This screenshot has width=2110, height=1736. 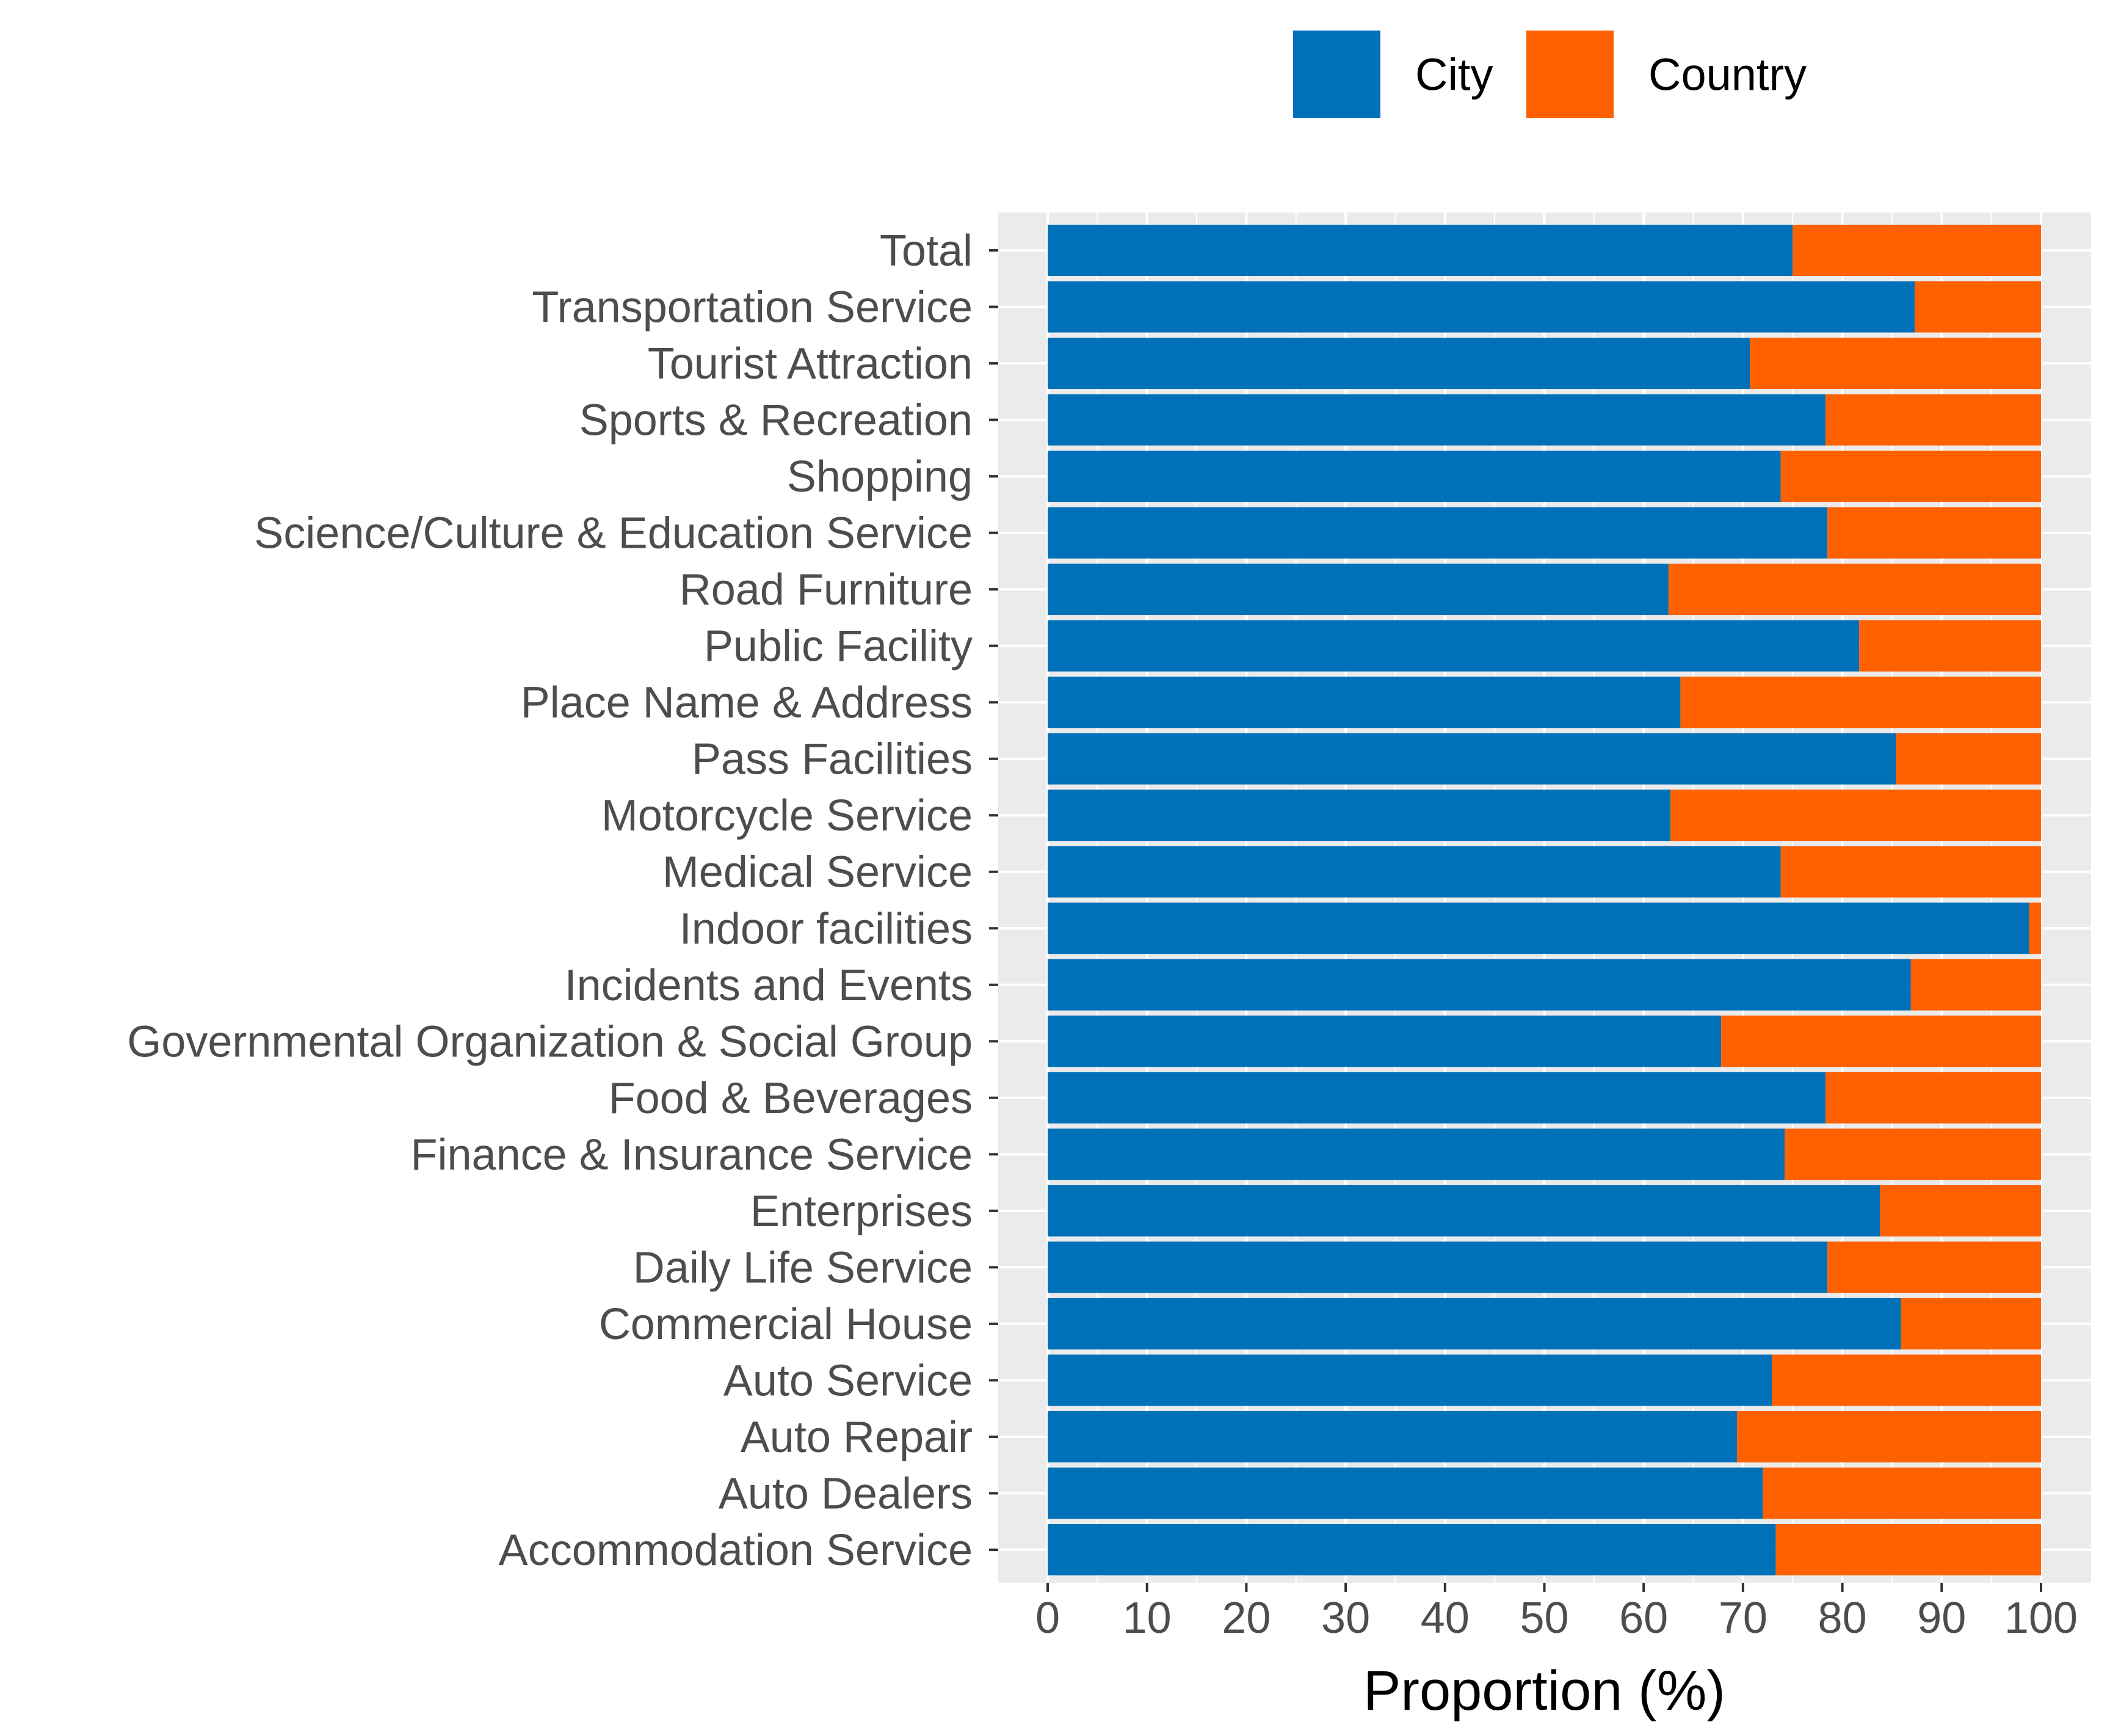 I want to click on x-tick-label: 100, so click(x=2041, y=1619).